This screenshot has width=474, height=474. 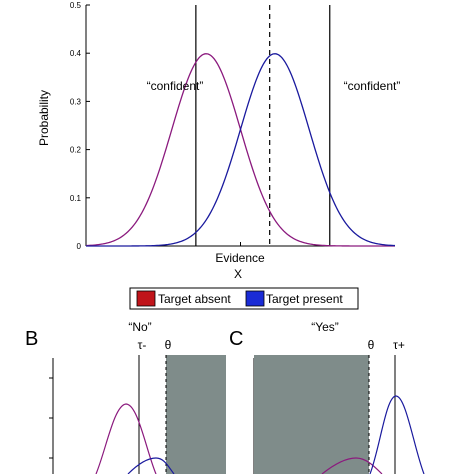 I want to click on legend: Target absent Target present, so click(x=244, y=298).